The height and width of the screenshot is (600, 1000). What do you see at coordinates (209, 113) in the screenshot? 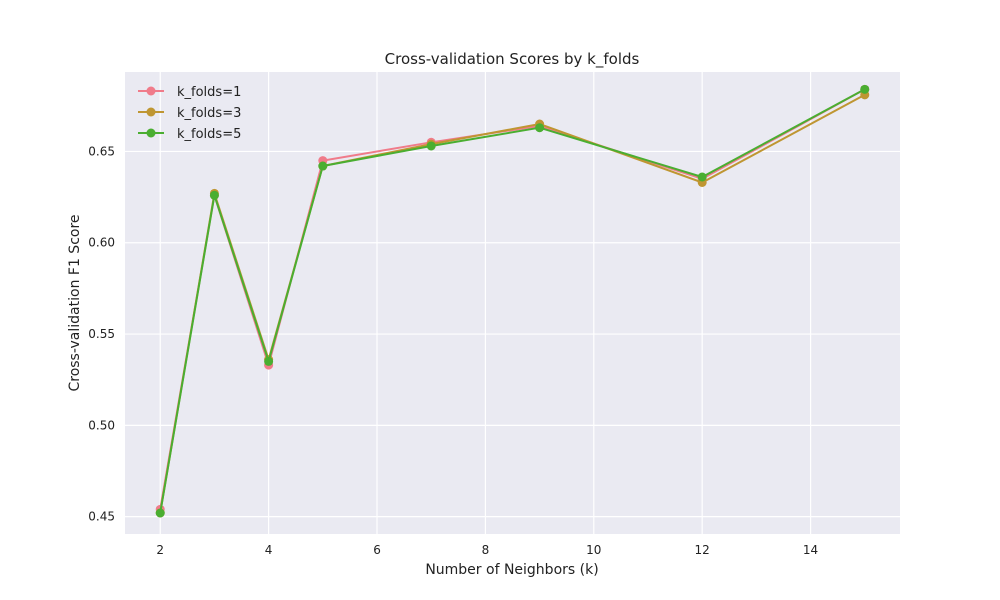
I see `legend-entry-label: k_folds=3` at bounding box center [209, 113].